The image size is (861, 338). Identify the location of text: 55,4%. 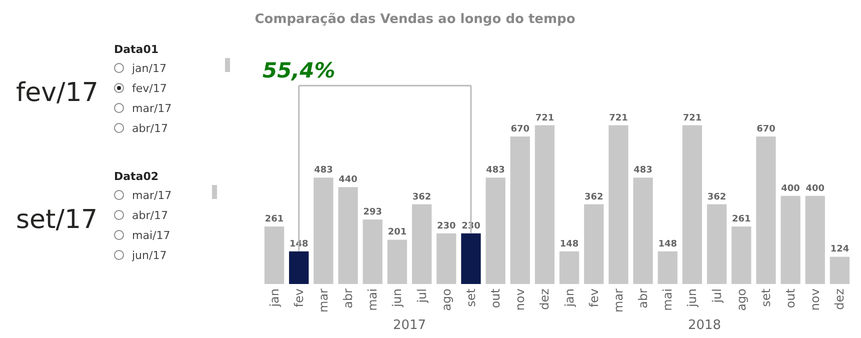
(299, 70).